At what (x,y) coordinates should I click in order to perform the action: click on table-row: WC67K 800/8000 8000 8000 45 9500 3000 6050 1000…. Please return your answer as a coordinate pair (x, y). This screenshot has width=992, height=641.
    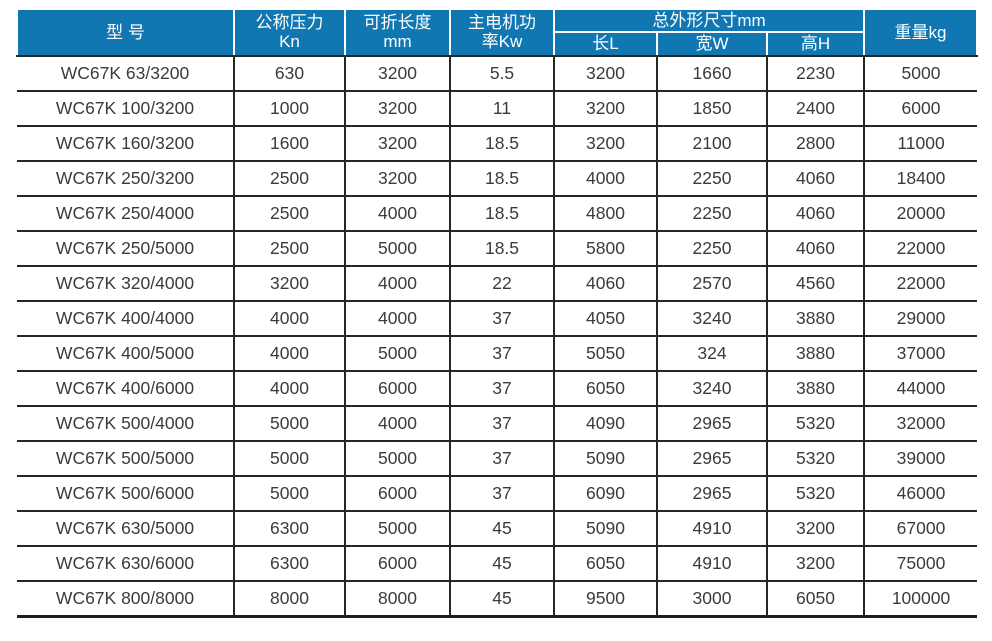
    Looking at the image, I should click on (497, 599).